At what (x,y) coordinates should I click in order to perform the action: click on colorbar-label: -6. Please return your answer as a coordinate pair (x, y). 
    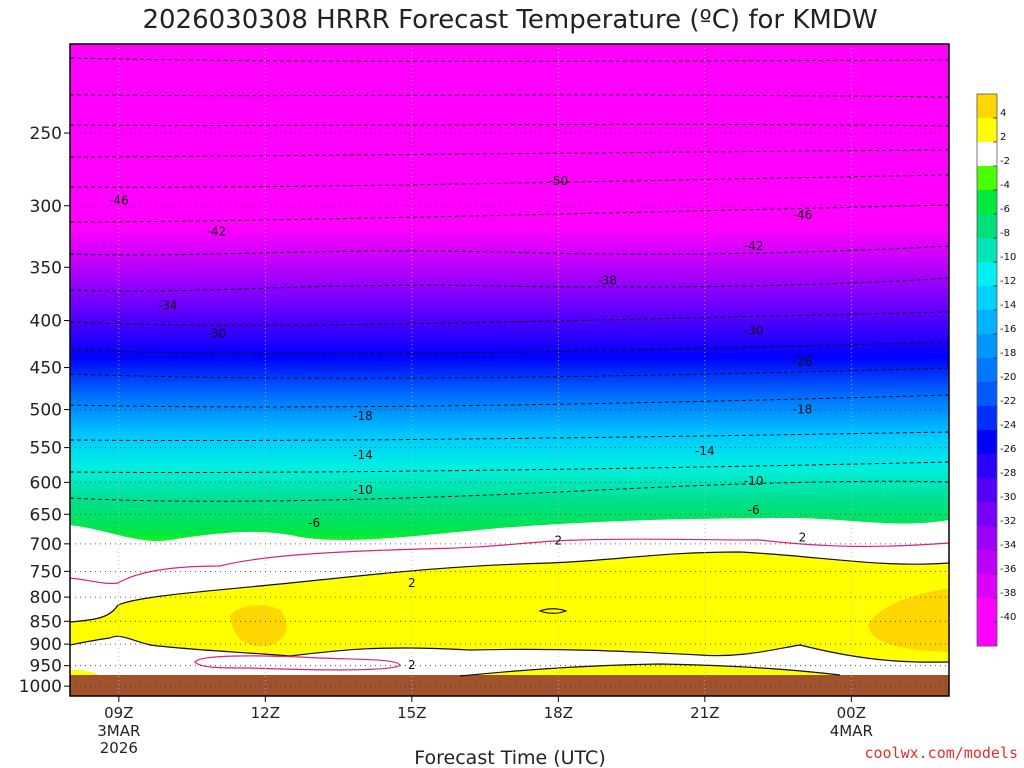
    Looking at the image, I should click on (1005, 209).